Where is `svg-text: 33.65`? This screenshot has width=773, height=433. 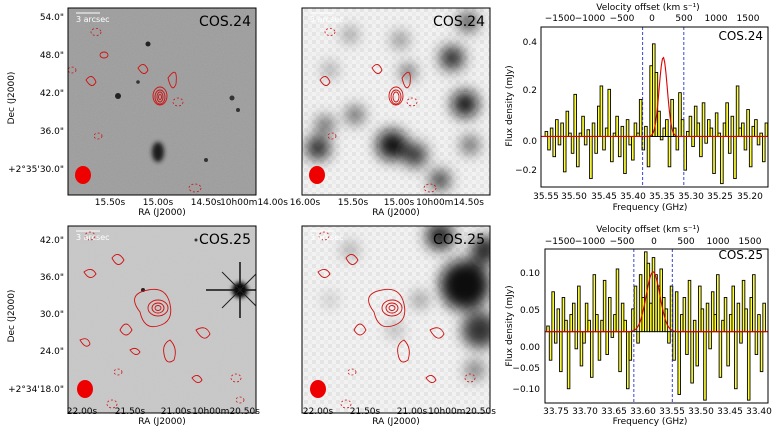 svg-text: 33.65 is located at coordinates (614, 412).